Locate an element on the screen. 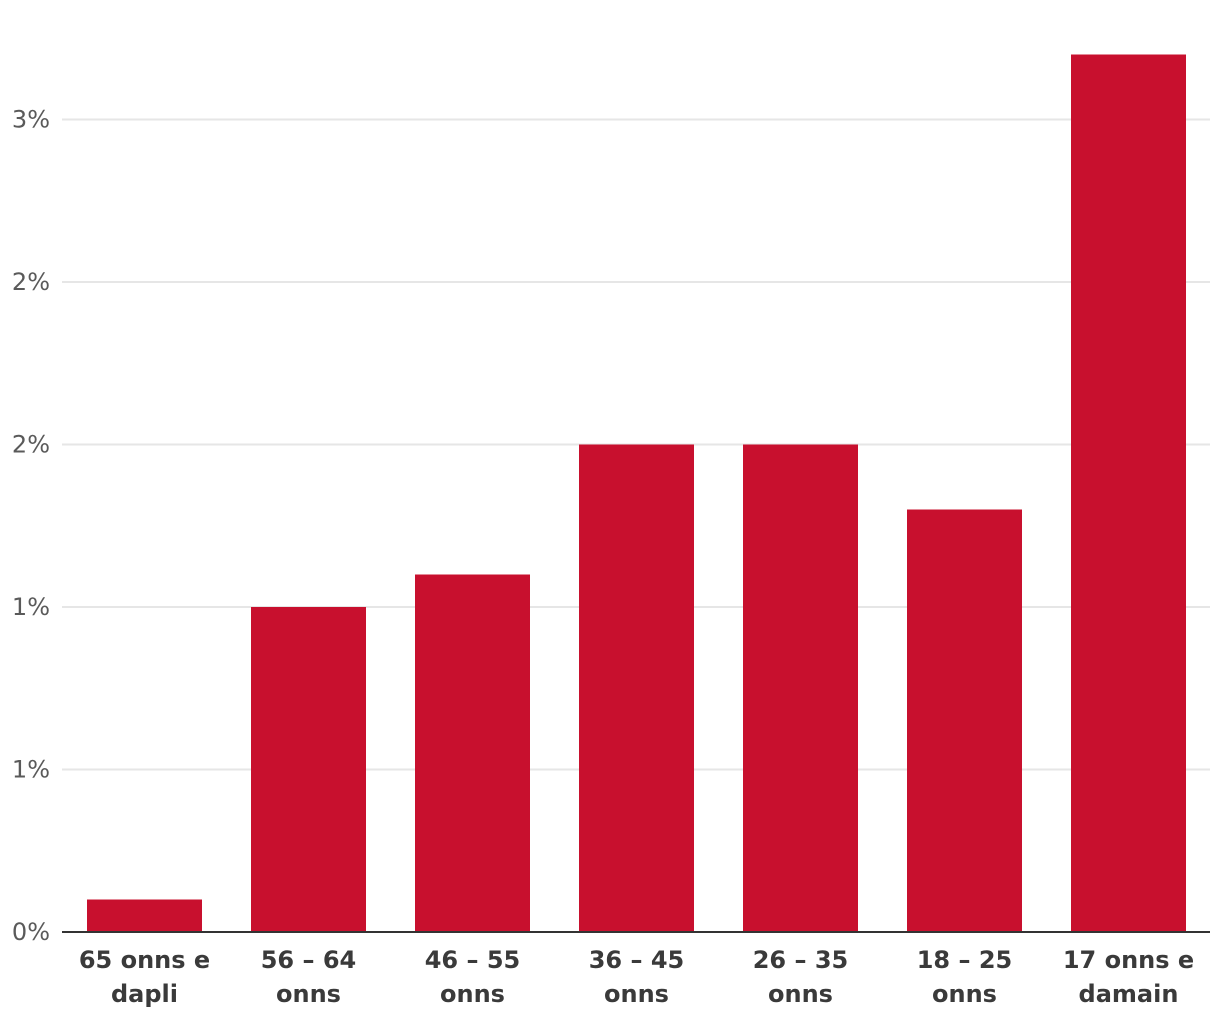 This screenshot has width=1220, height=1020. x-category-label: dapli is located at coordinates (144, 994).